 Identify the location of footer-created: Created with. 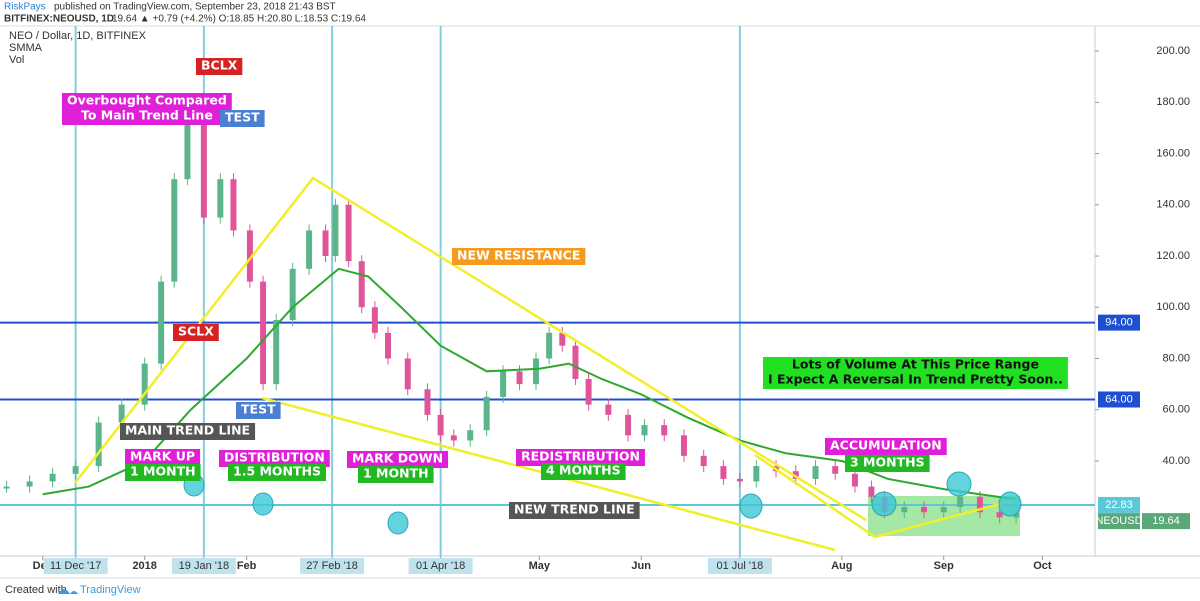
(36, 590).